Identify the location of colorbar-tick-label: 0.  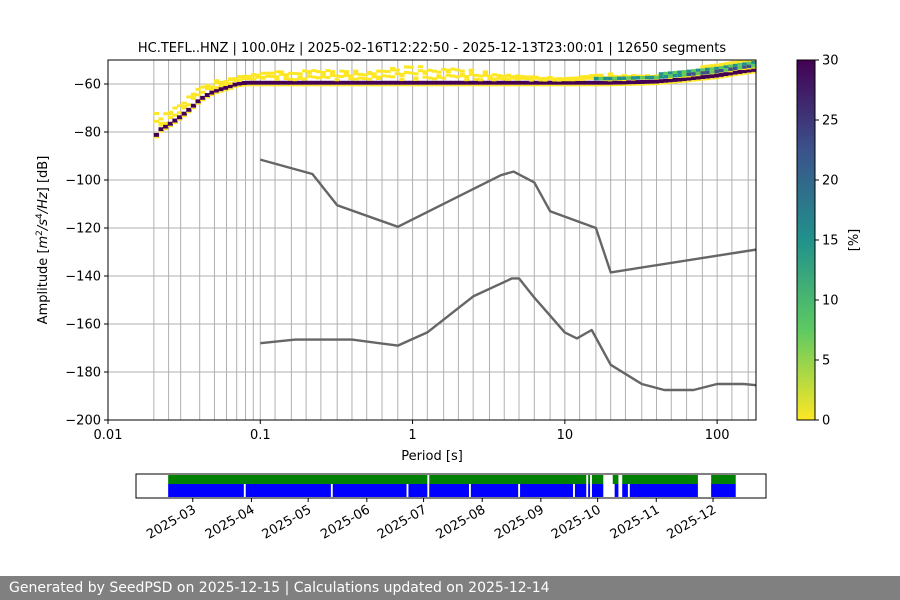
(826, 421).